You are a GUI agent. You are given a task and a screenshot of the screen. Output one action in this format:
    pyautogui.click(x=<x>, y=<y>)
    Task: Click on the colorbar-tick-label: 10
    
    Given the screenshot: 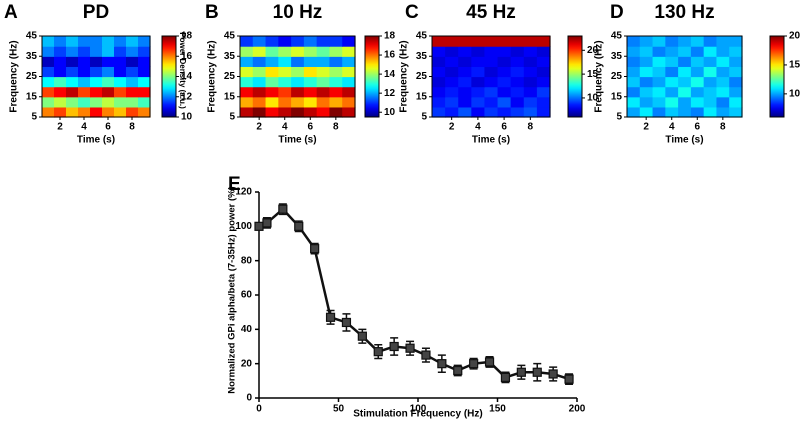 What is the action you would take?
    pyautogui.click(x=794, y=93)
    